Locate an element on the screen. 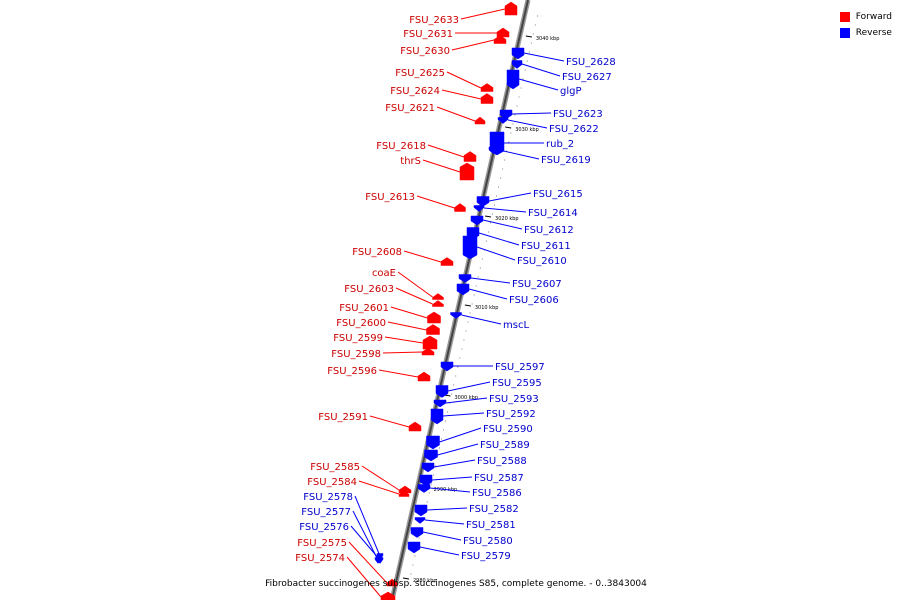 This screenshot has width=900, height=600. scale-label: 2980 kbp is located at coordinates (425, 581).